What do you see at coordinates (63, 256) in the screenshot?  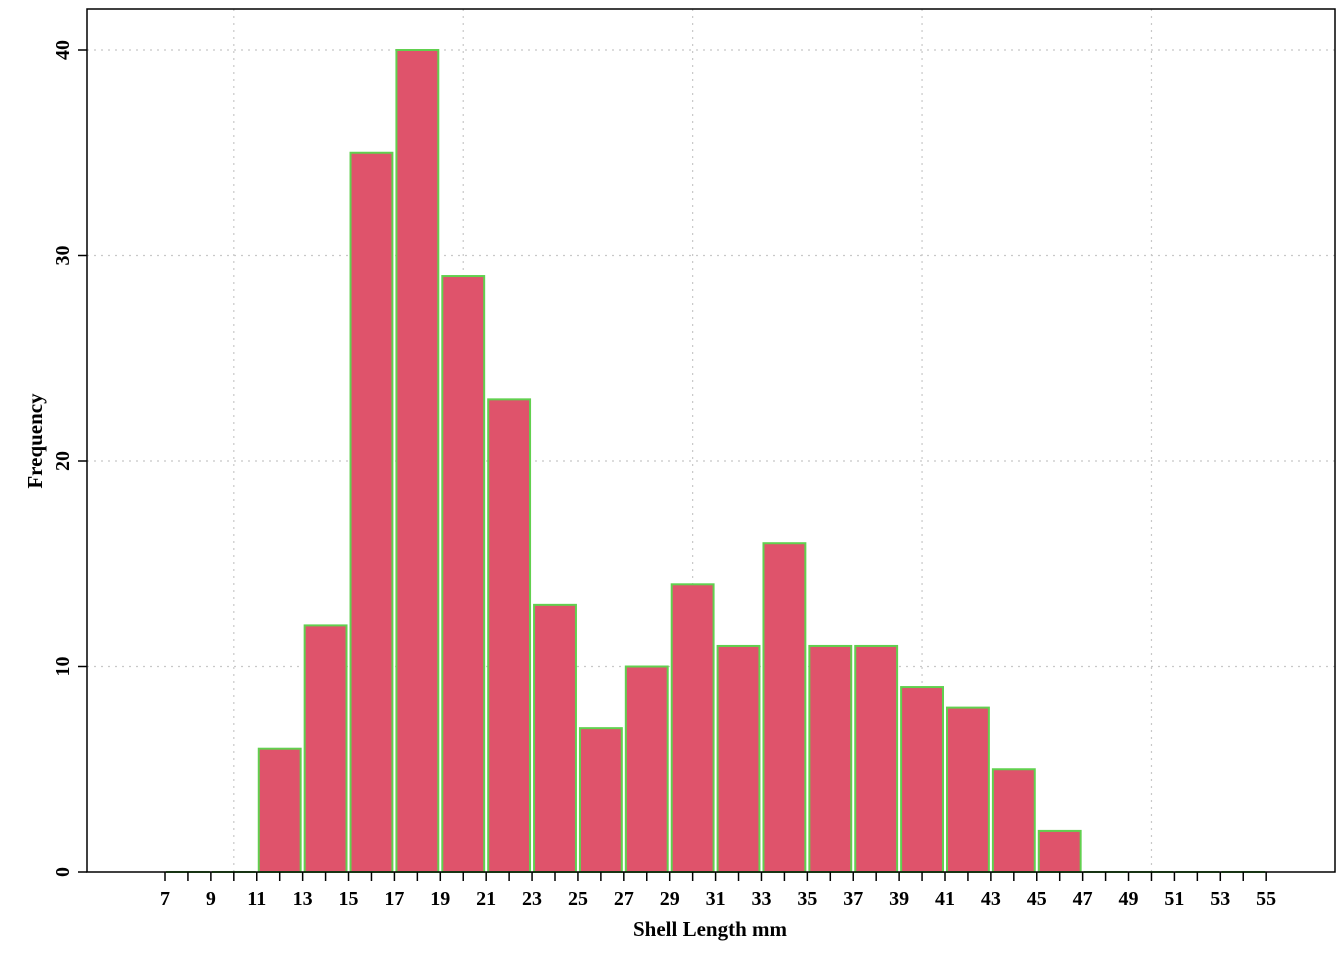 I see `y-tick-label: 30` at bounding box center [63, 256].